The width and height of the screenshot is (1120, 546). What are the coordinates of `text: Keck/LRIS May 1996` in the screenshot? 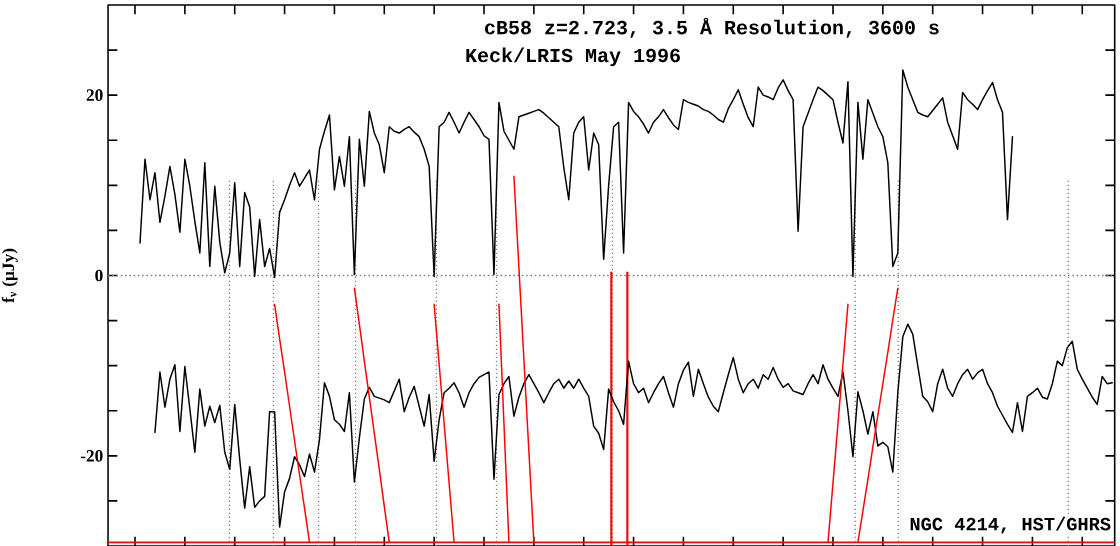 It's located at (573, 57).